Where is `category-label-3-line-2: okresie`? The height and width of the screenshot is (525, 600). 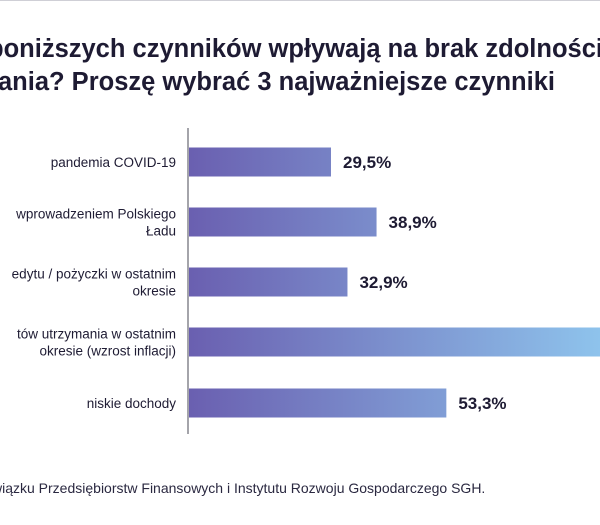
category-label-3-line-2: okresie is located at coordinates (154, 291).